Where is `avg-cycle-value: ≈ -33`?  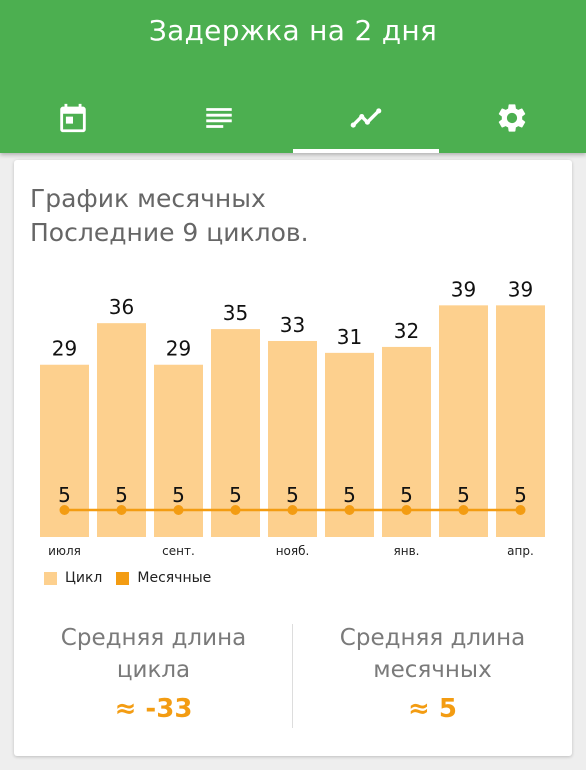 avg-cycle-value: ≈ -33 is located at coordinates (153, 709).